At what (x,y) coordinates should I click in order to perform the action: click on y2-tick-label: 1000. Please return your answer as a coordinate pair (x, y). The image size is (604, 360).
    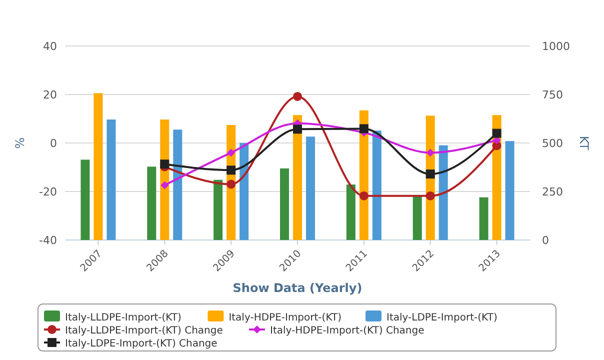
    Looking at the image, I should click on (556, 46).